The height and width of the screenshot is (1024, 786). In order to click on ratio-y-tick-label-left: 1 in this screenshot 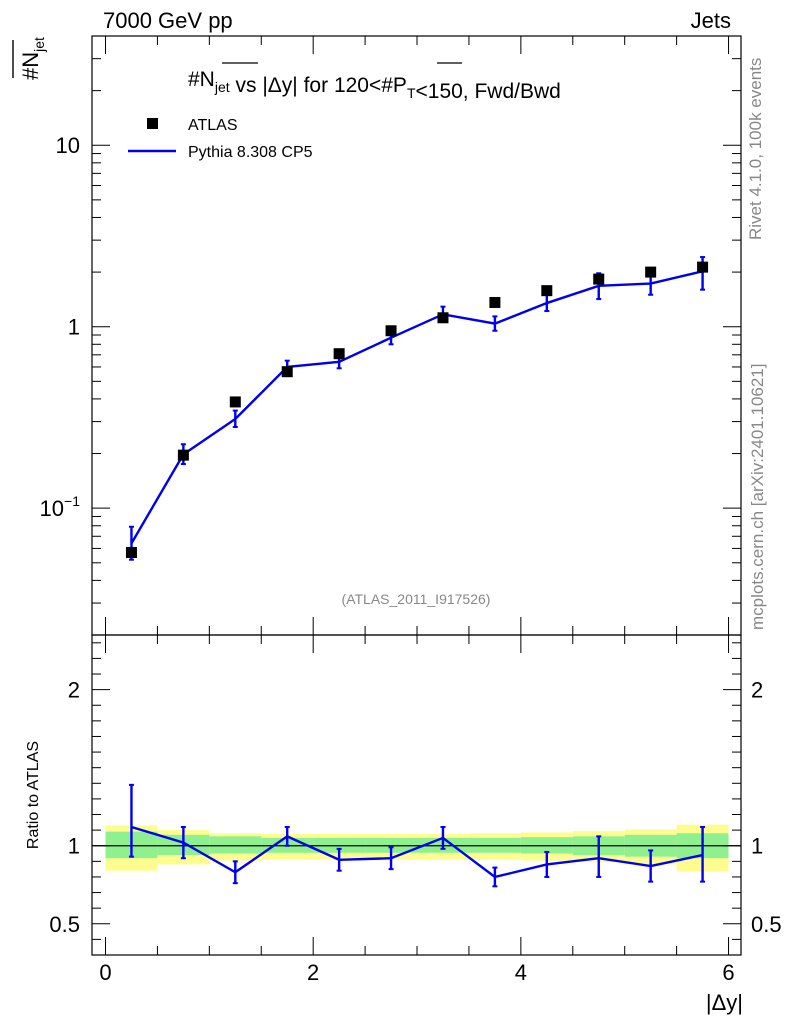, I will do `click(74, 846)`.